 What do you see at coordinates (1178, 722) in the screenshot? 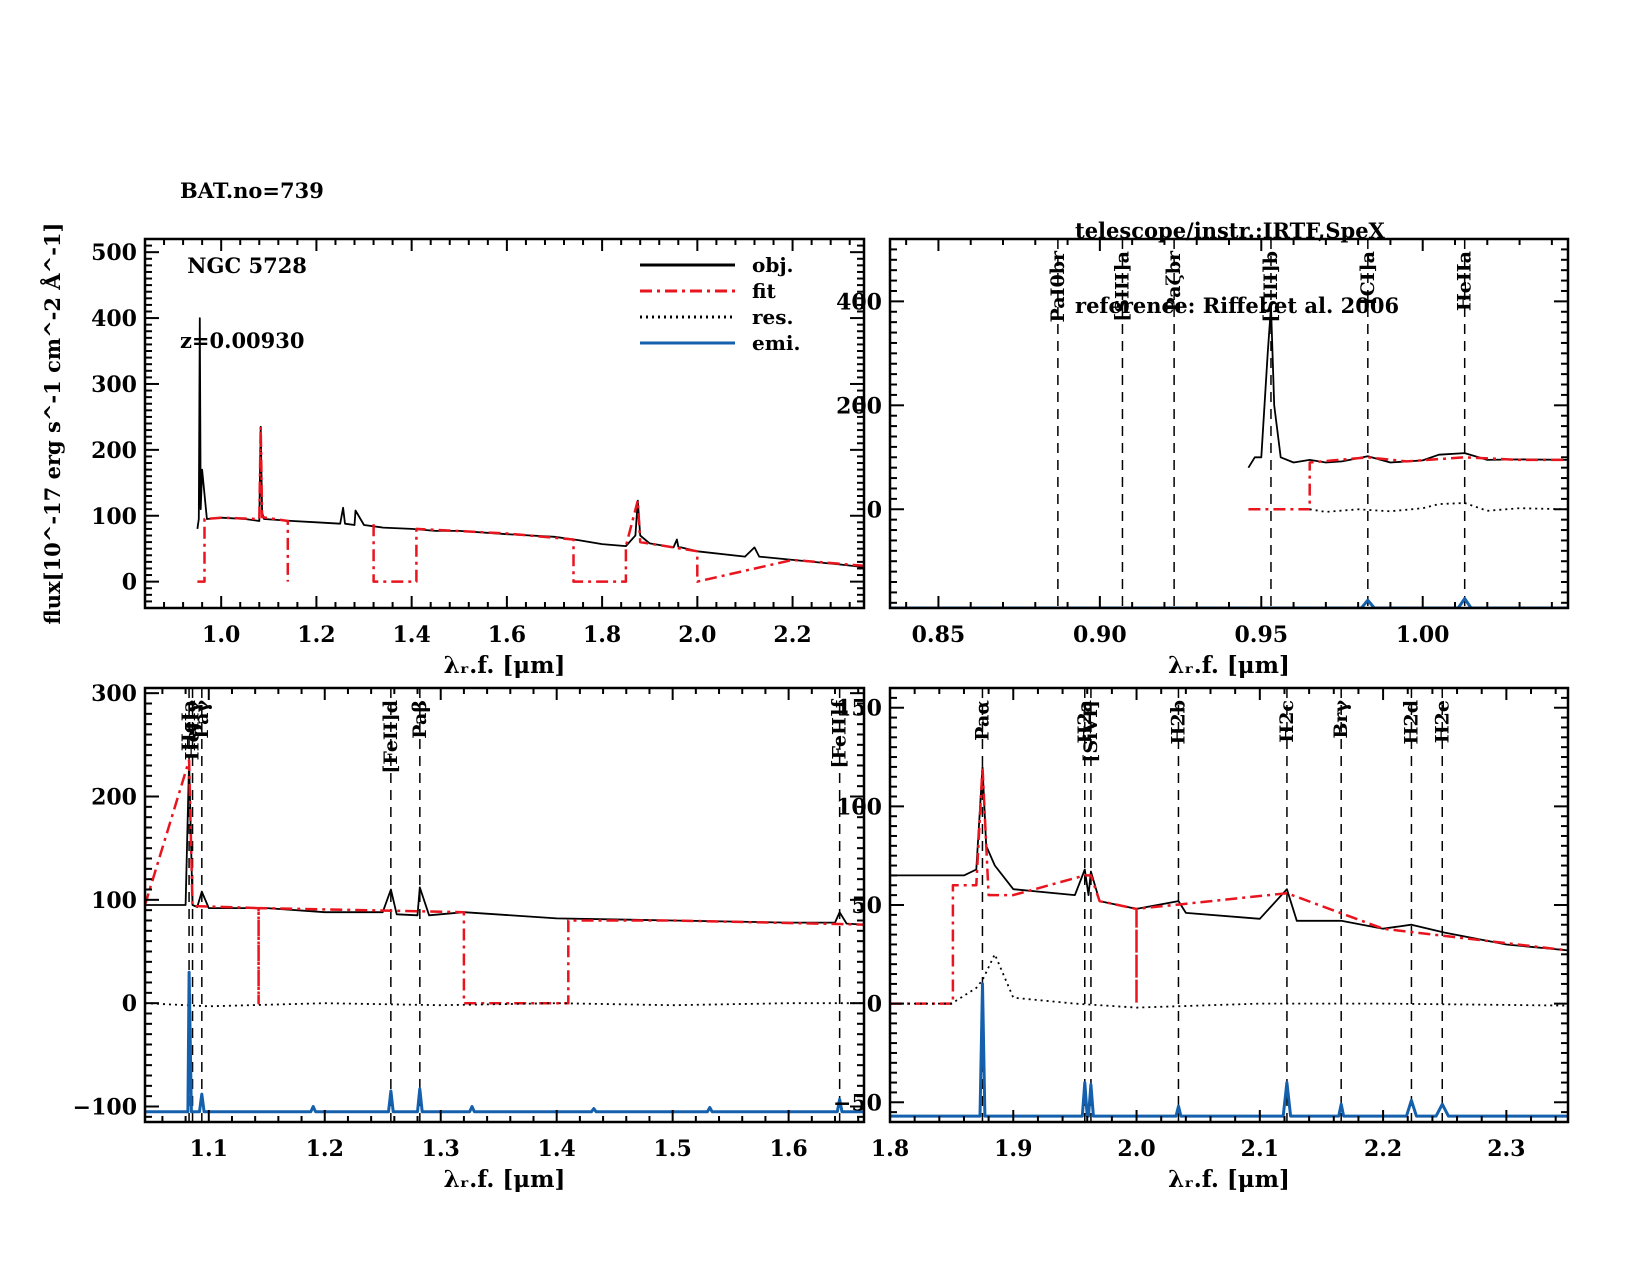
I see `line-label: H2b` at bounding box center [1178, 722].